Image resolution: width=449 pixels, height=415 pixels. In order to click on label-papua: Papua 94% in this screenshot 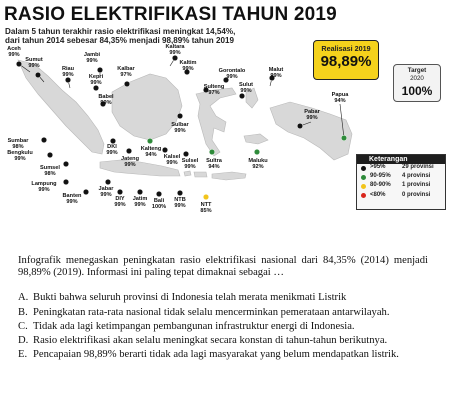, I will do `click(341, 98)`.